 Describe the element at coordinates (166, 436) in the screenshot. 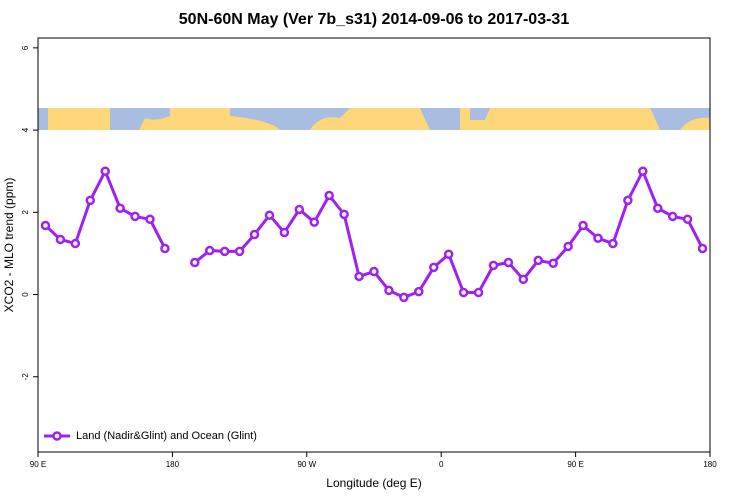

I see `legend-label: Land (Nadir&Glint) and Ocean (Glint)` at that location.